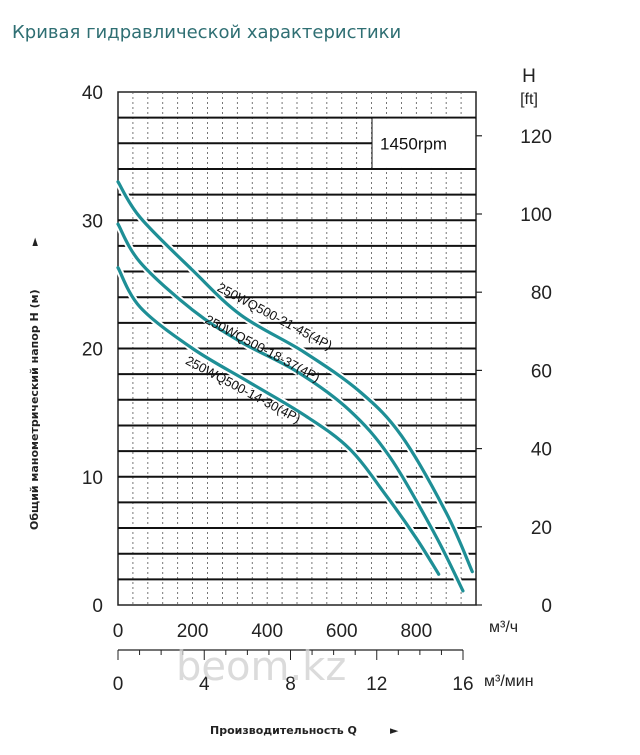  Describe the element at coordinates (529, 99) in the screenshot. I see `y-right-unit: [ft]` at that location.